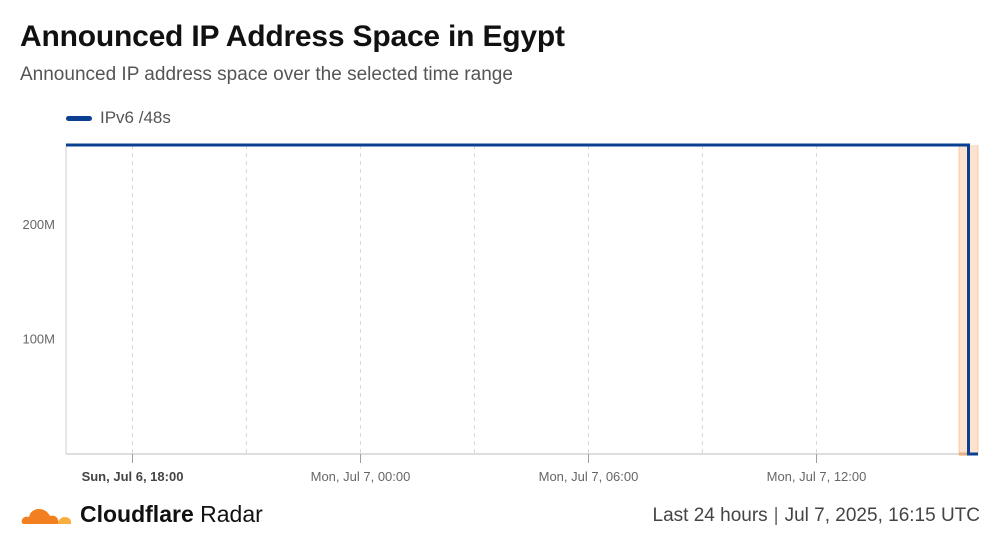  I want to click on cloudflare-radar-logo: Cloudflare Radar, so click(141, 514).